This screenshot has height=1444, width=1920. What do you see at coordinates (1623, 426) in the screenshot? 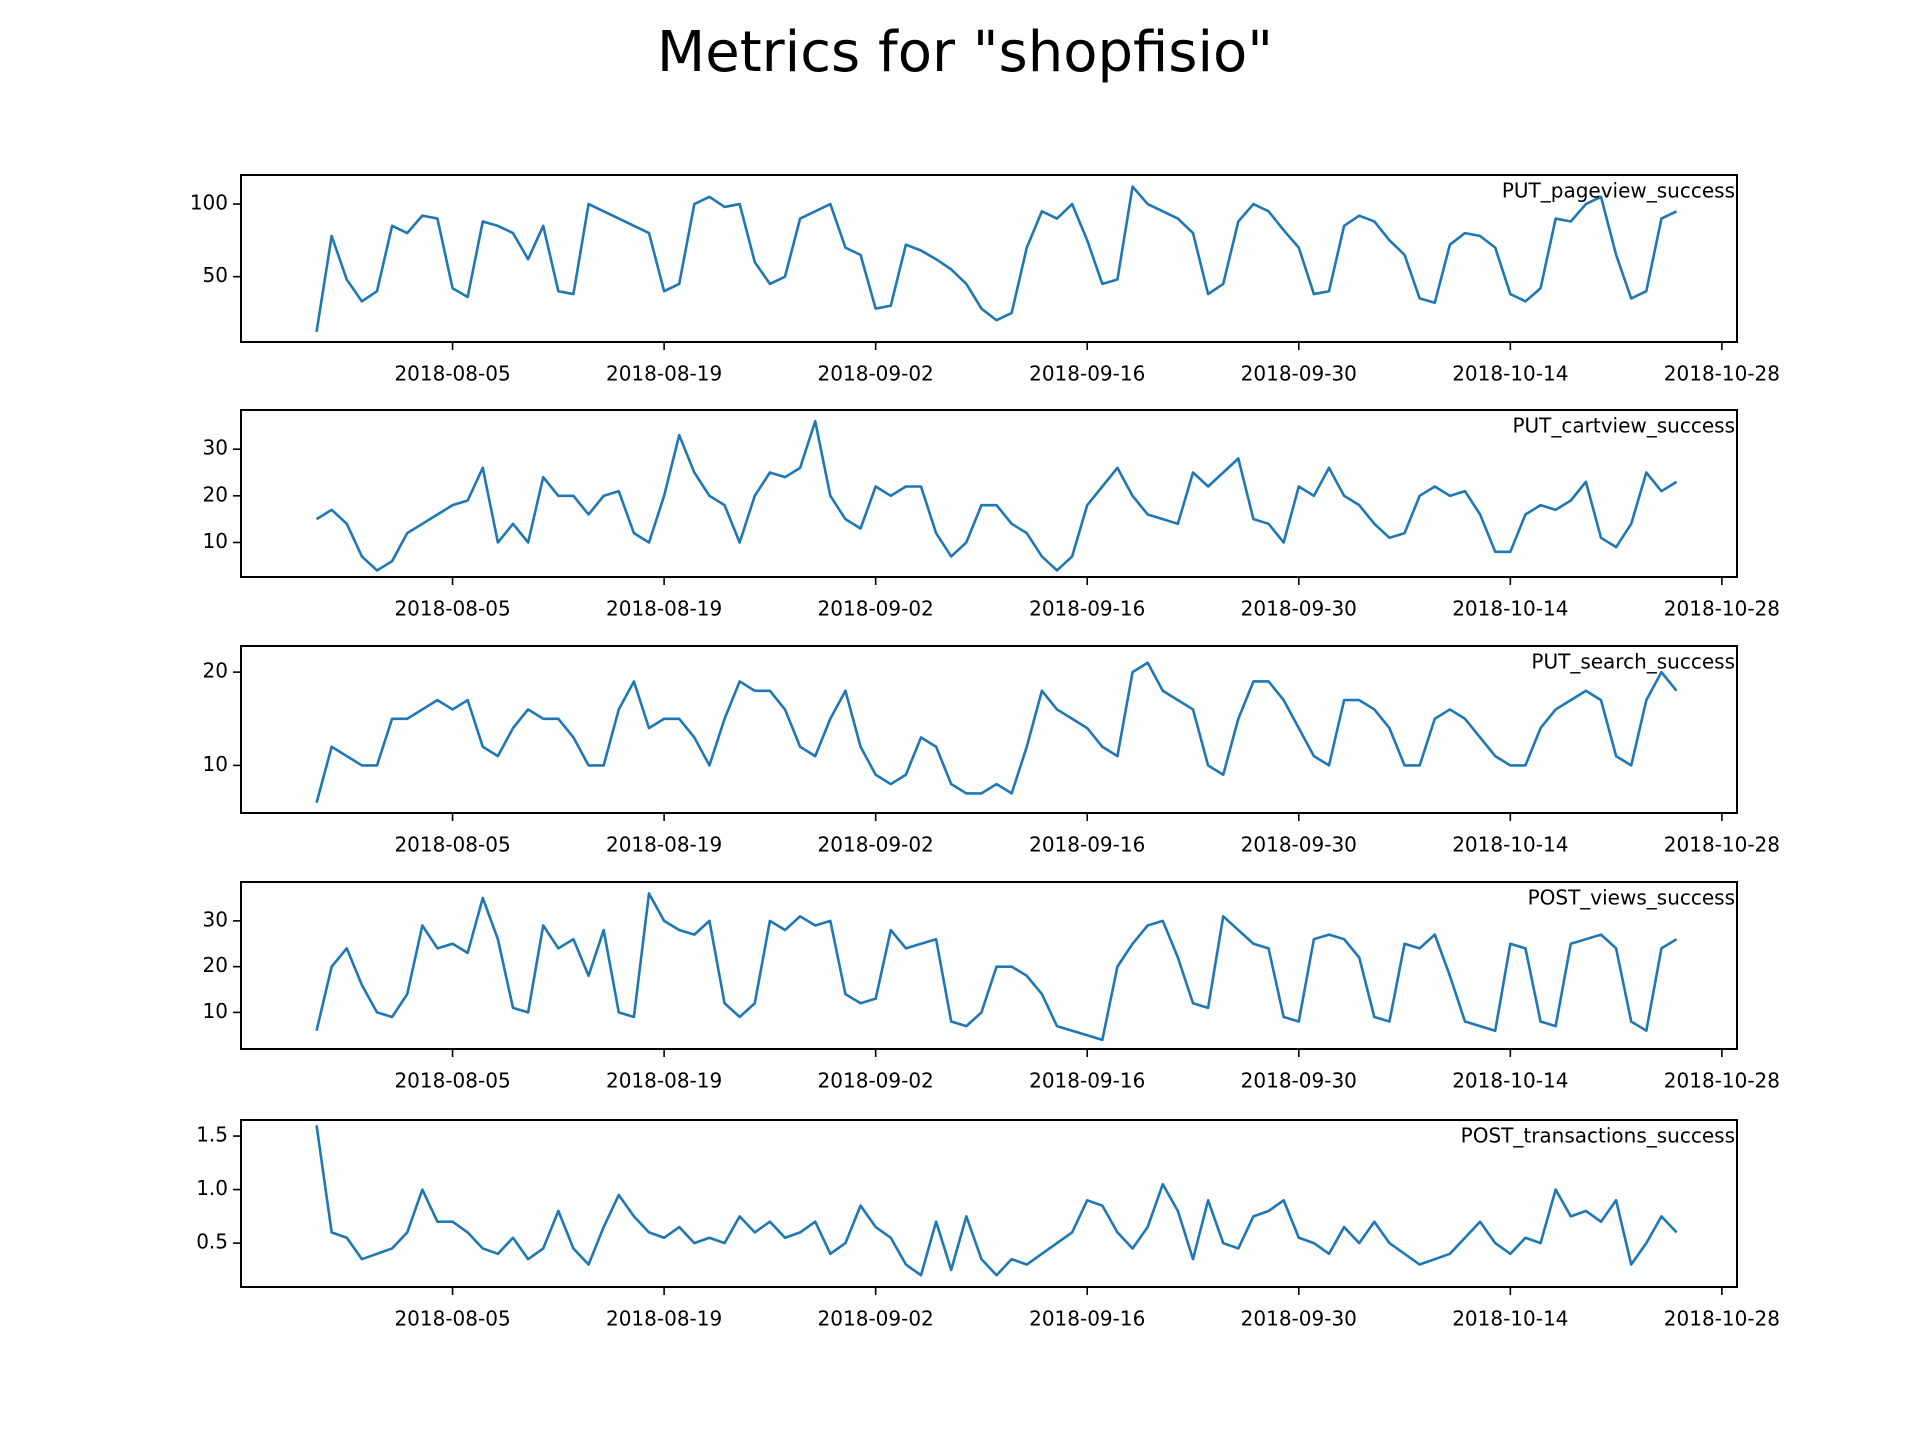
I see `series-label: PUT_cartview_success` at bounding box center [1623, 426].